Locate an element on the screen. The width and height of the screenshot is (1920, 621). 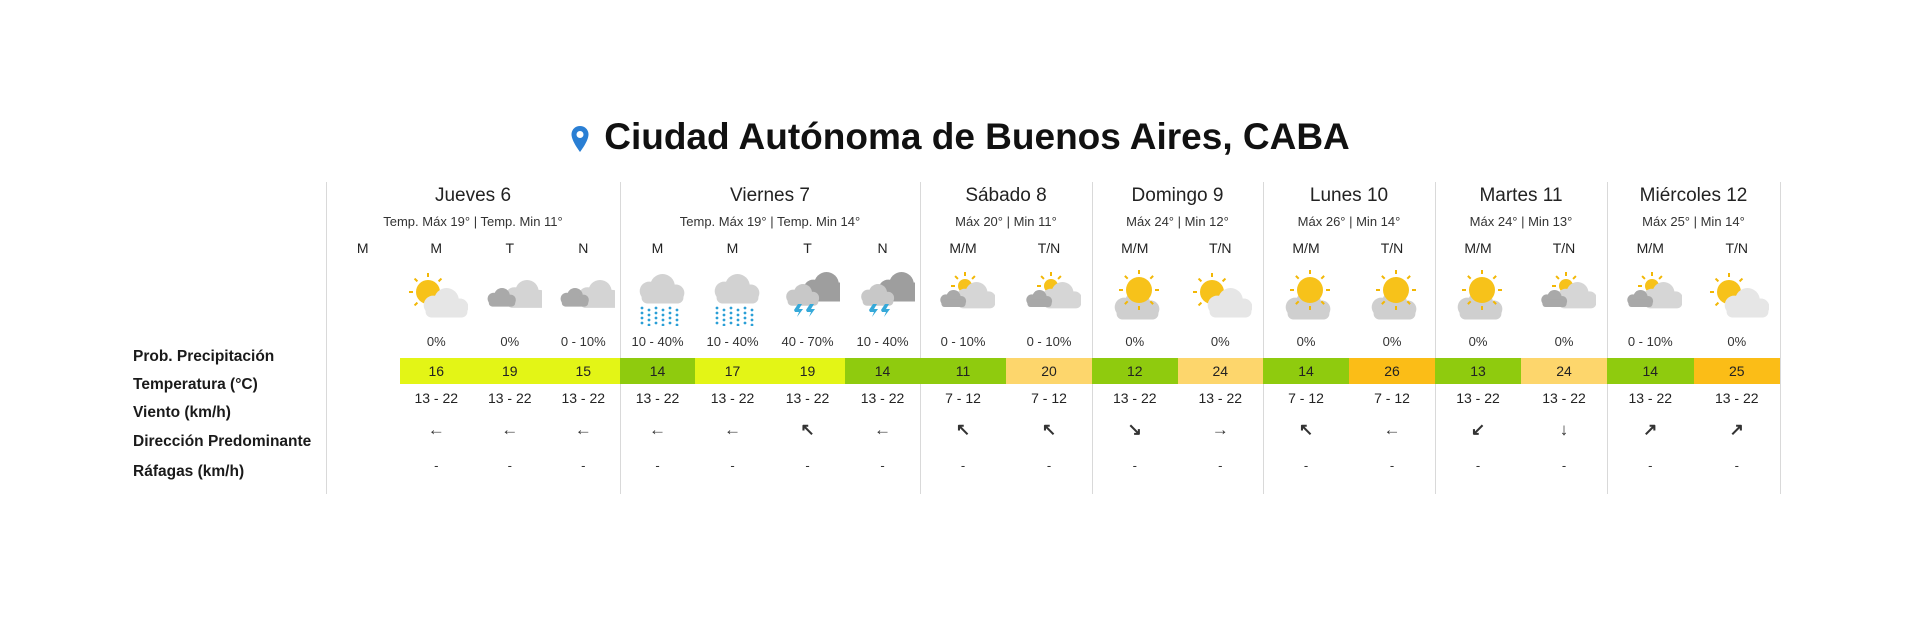
day-name: Viernes 7 is located at coordinates (770, 195).